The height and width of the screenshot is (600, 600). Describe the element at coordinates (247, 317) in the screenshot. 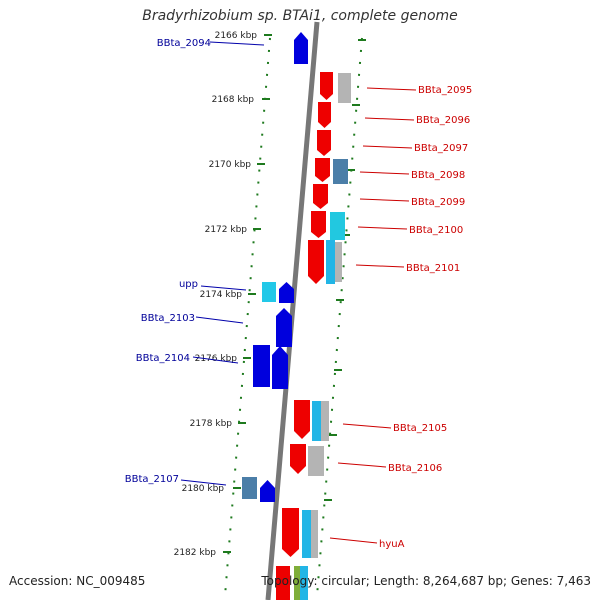

I see `reverse-strand-track` at that location.